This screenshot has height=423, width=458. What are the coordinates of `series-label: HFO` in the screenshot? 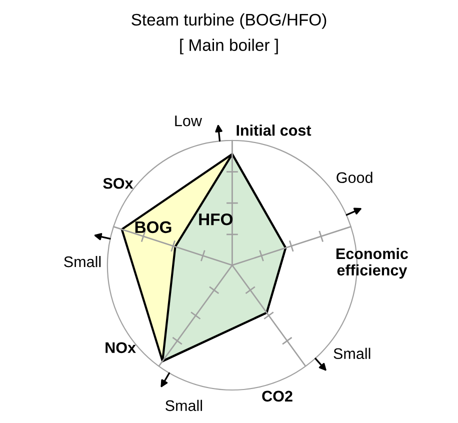 It's located at (216, 219).